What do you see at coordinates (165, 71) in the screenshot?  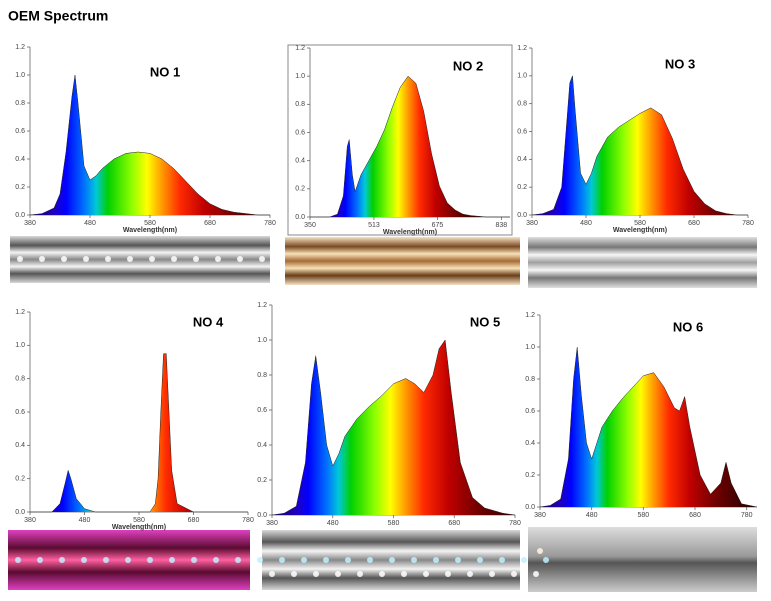 I see `chart-title: NO 1` at bounding box center [165, 71].